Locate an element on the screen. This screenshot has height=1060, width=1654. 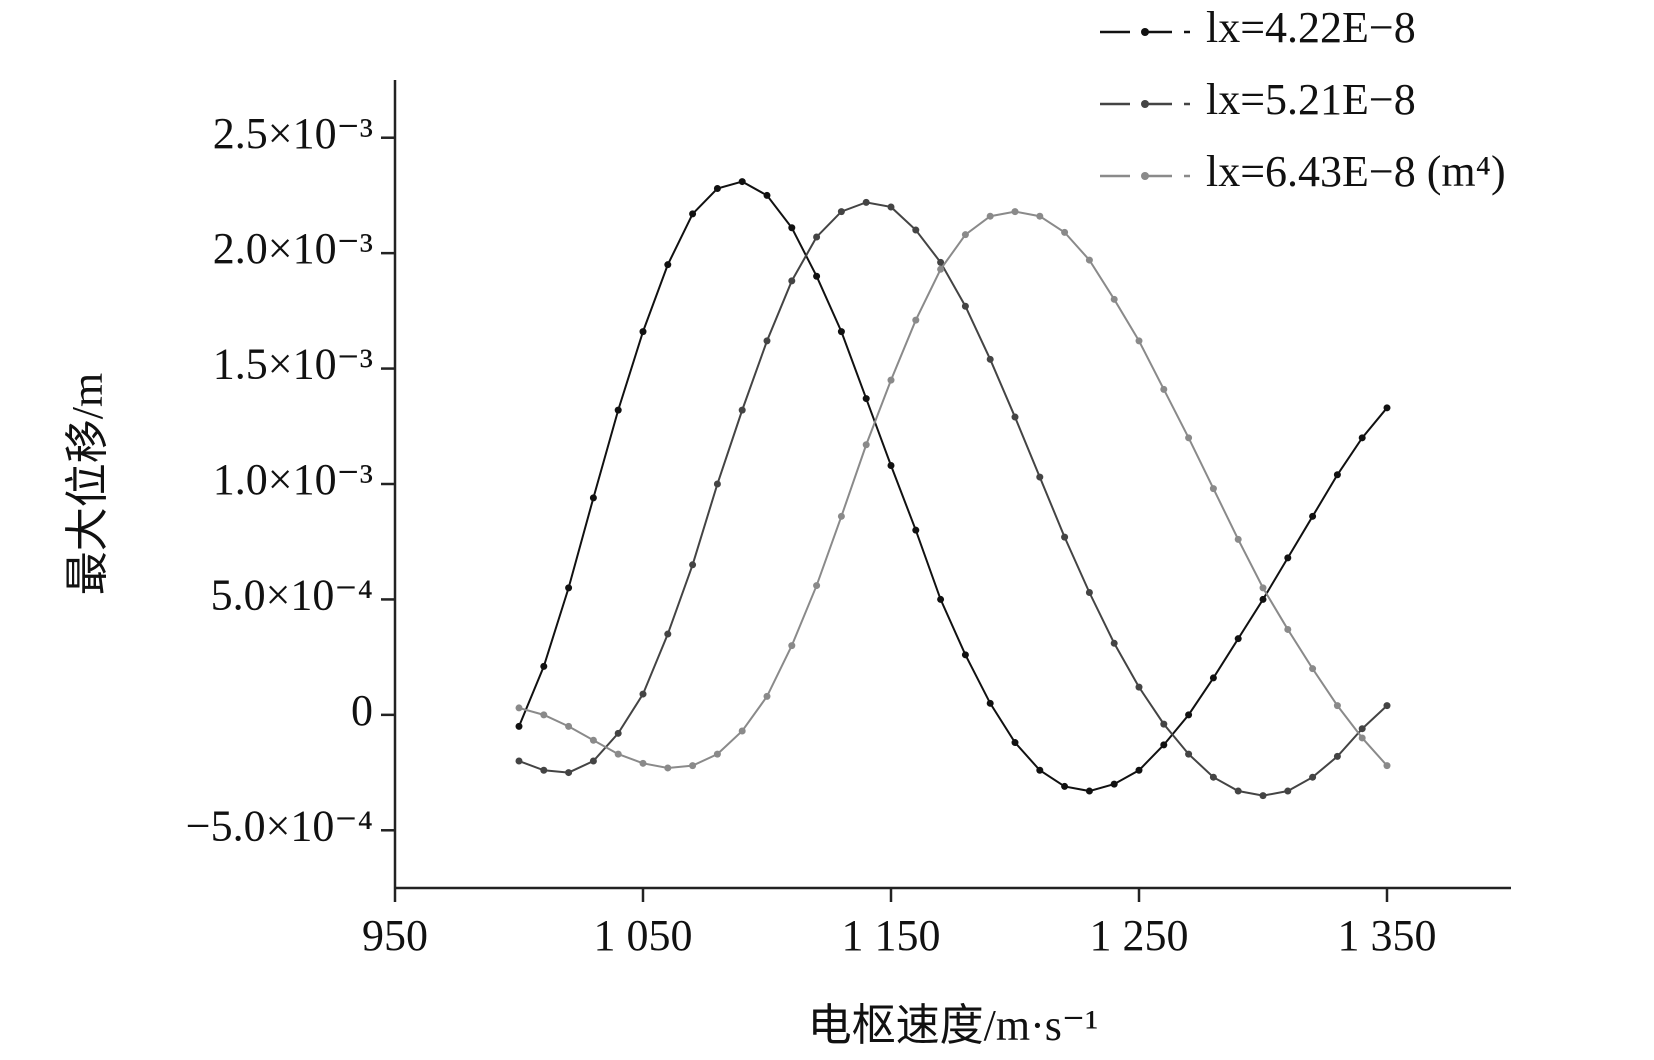
y-tick-label: 1.5×10⁻³ is located at coordinates (293, 364).